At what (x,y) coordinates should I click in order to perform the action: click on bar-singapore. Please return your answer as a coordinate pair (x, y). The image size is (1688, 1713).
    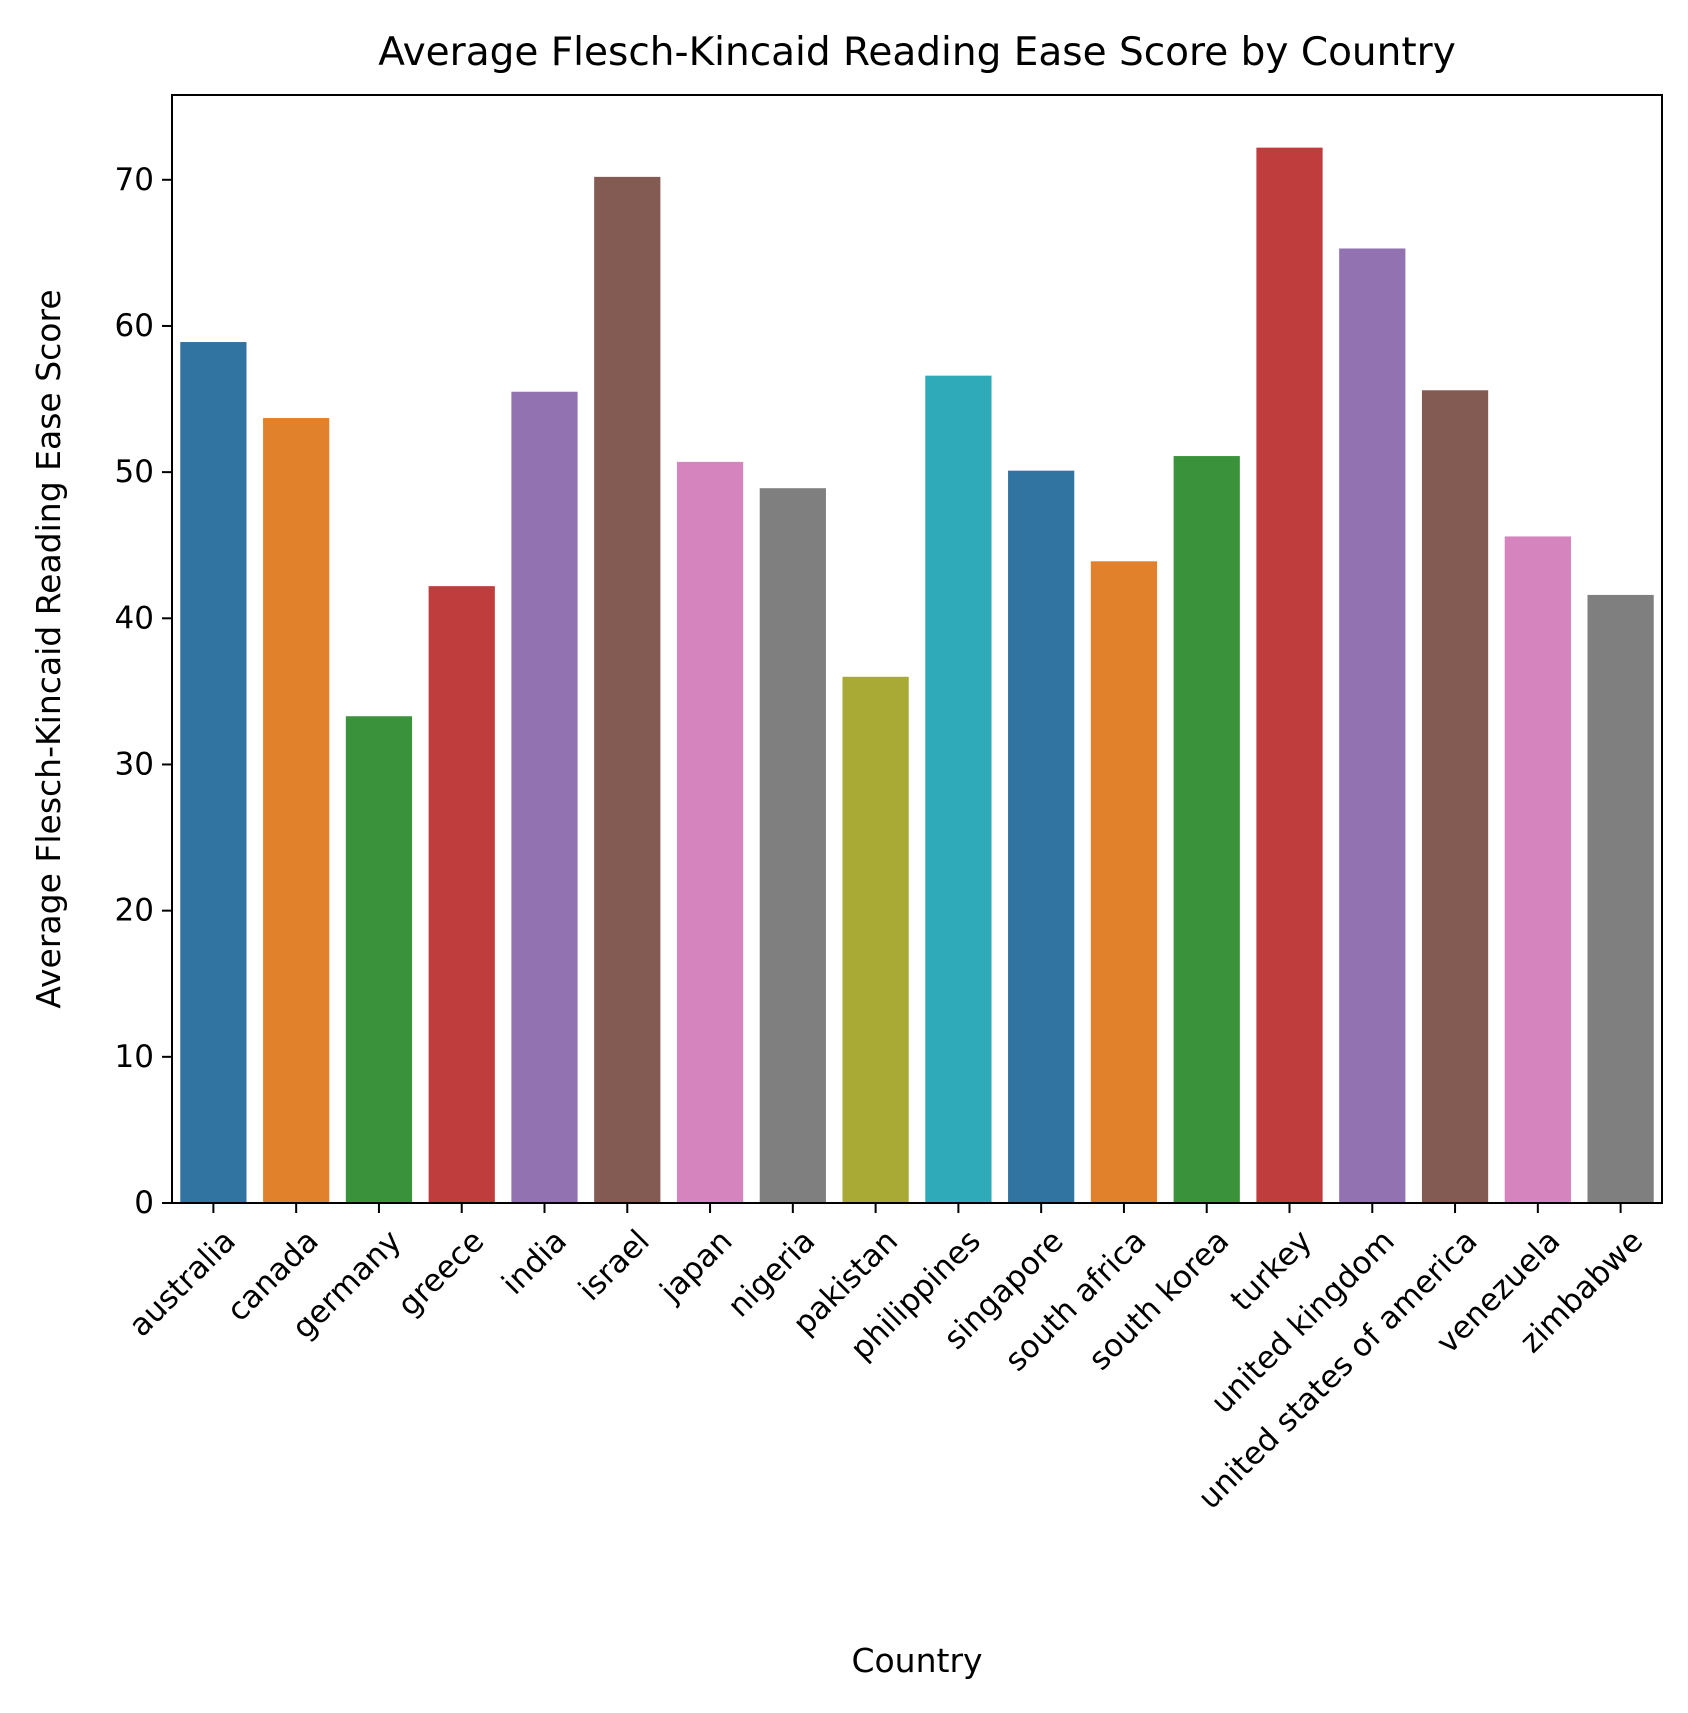
    Looking at the image, I should click on (1041, 836).